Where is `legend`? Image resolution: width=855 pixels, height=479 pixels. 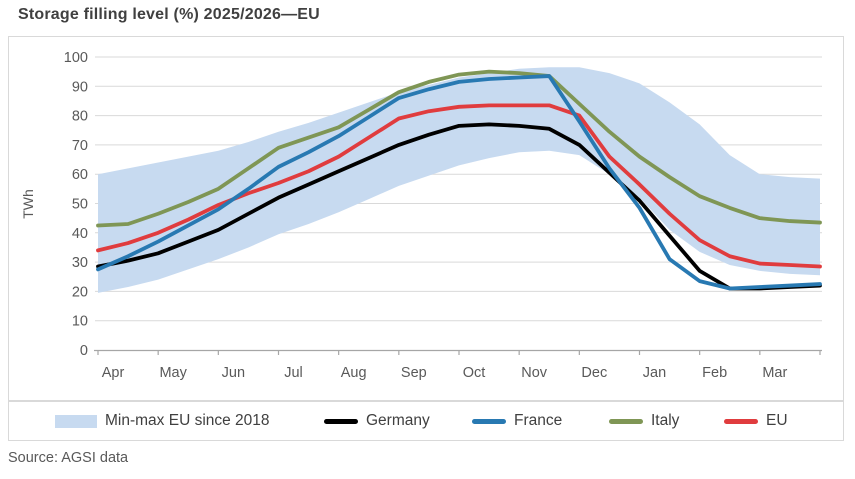
legend is located at coordinates (426, 421).